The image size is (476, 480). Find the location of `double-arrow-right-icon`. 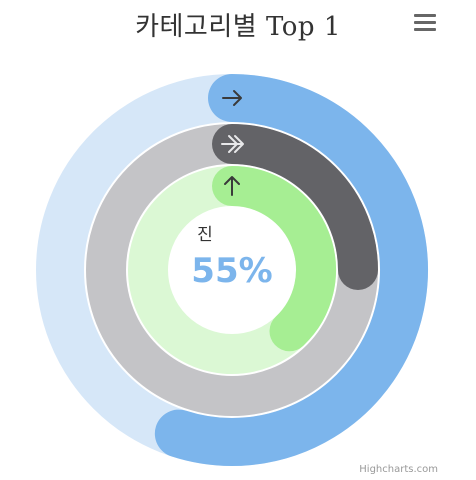

double-arrow-right-icon is located at coordinates (232, 144).